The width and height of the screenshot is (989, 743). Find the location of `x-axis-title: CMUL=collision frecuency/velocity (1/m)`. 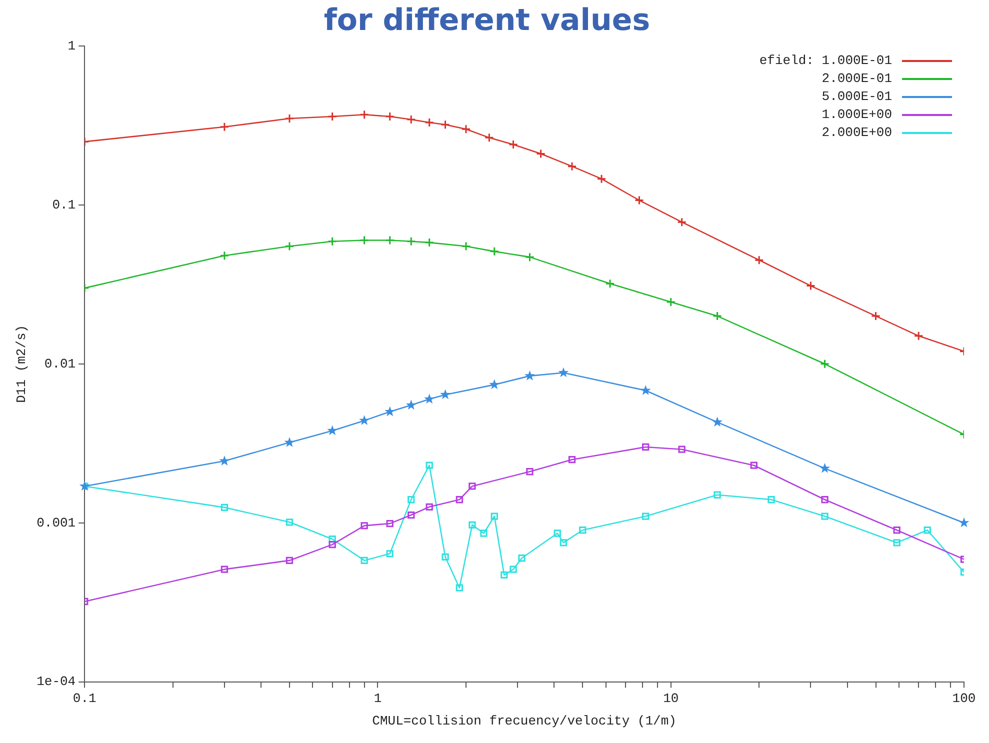

x-axis-title: CMUL=collision frecuency/velocity (1/m) is located at coordinates (524, 721).